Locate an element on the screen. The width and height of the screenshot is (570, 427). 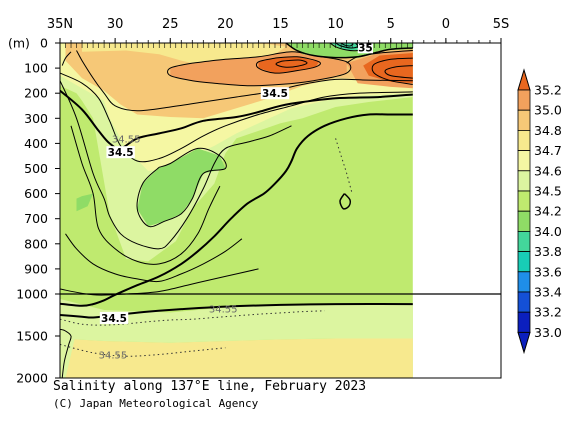
contour-label-6: 34.55 is located at coordinates (113, 355).